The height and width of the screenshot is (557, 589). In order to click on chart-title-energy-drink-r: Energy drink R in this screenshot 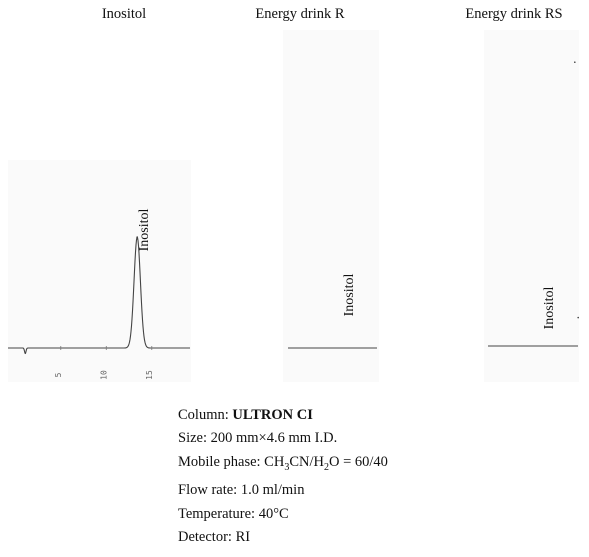, I will do `click(300, 14)`.